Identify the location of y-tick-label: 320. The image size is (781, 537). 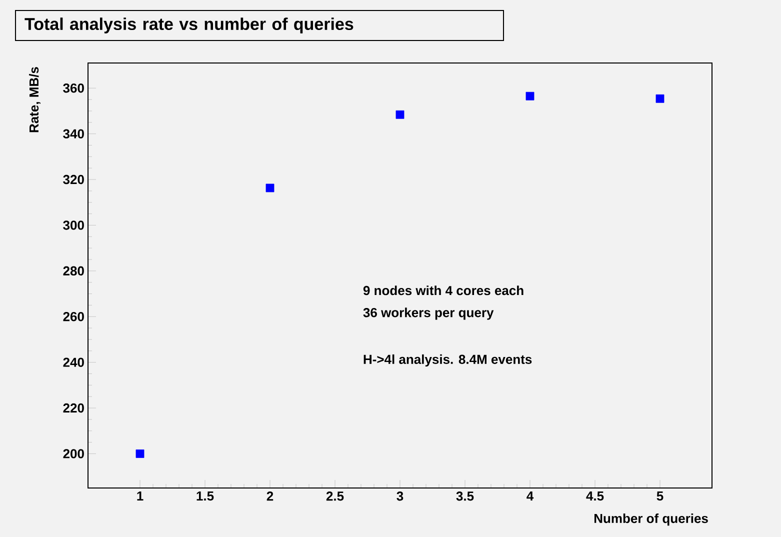
(73, 179).